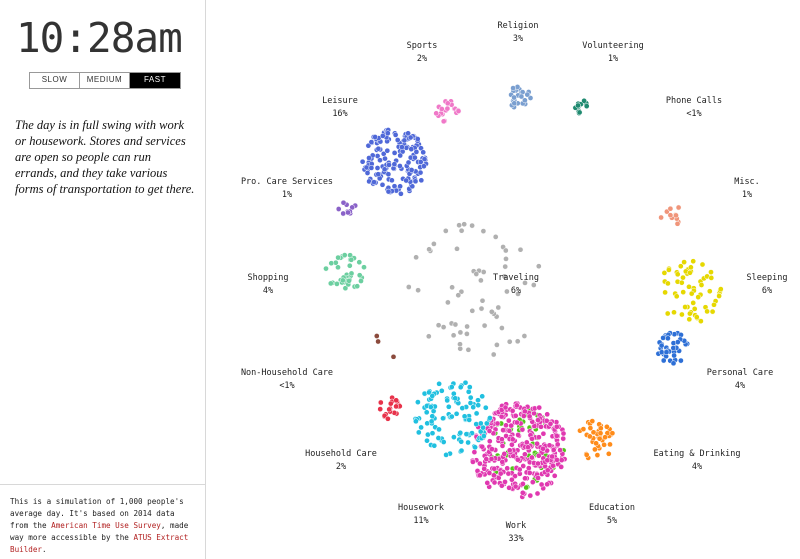 The width and height of the screenshot is (800, 559). Describe the element at coordinates (287, 195) in the screenshot. I see `percent-pro-care-services: 1%` at that location.